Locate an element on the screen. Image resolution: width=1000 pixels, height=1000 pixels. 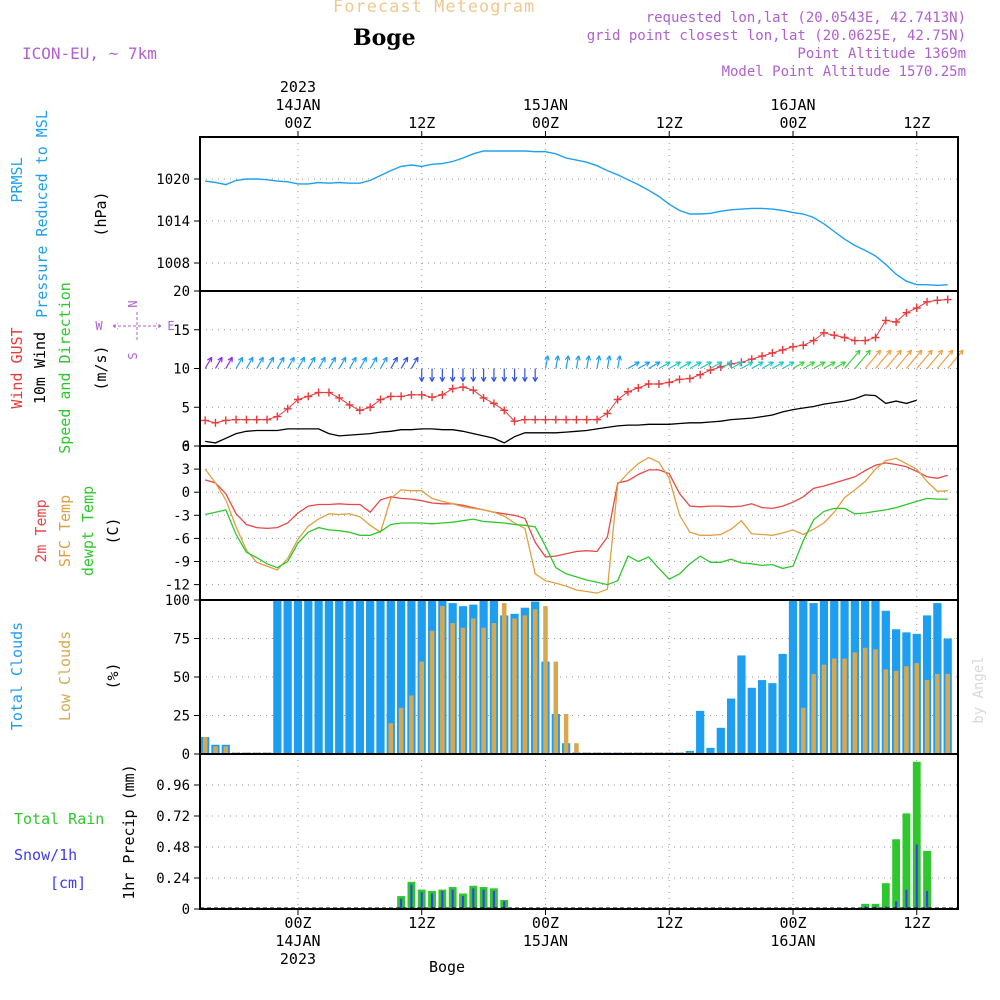
dewpt-label: dewpt Temp is located at coordinates (88, 531).